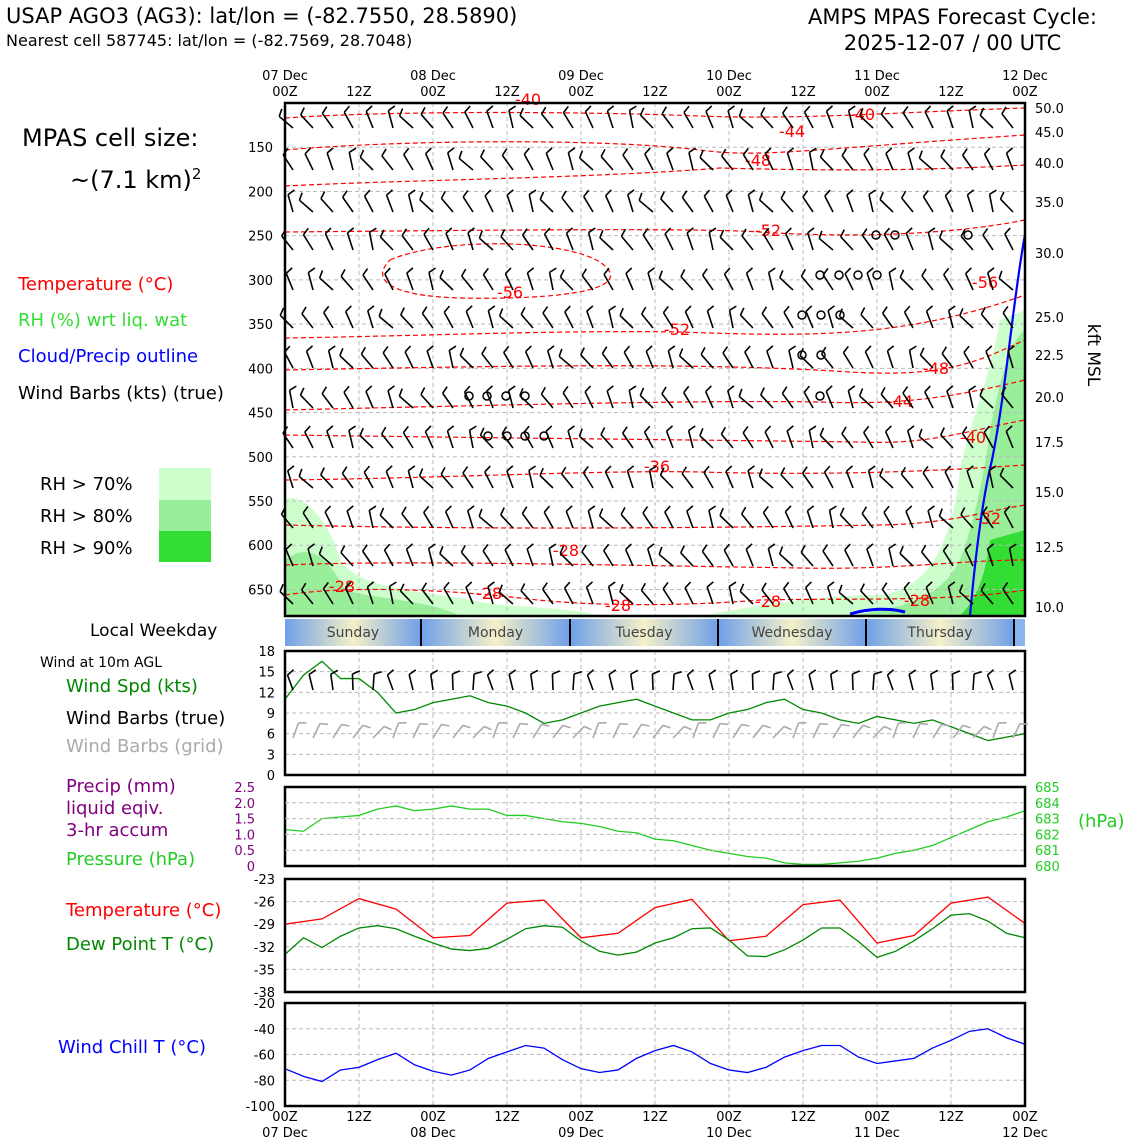  I want to click on pressure-tick: 450, so click(260, 414).